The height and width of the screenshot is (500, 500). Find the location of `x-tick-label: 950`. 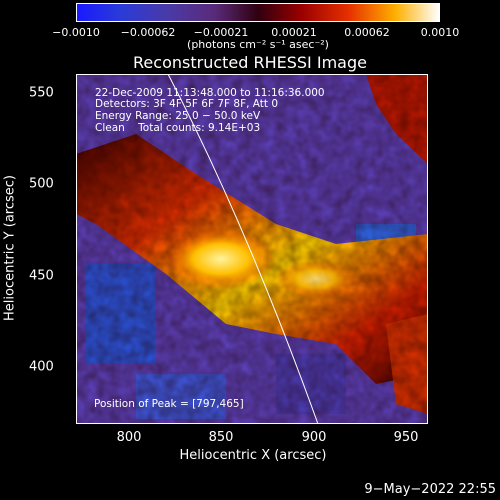

x-tick-label: 950 is located at coordinates (406, 437).